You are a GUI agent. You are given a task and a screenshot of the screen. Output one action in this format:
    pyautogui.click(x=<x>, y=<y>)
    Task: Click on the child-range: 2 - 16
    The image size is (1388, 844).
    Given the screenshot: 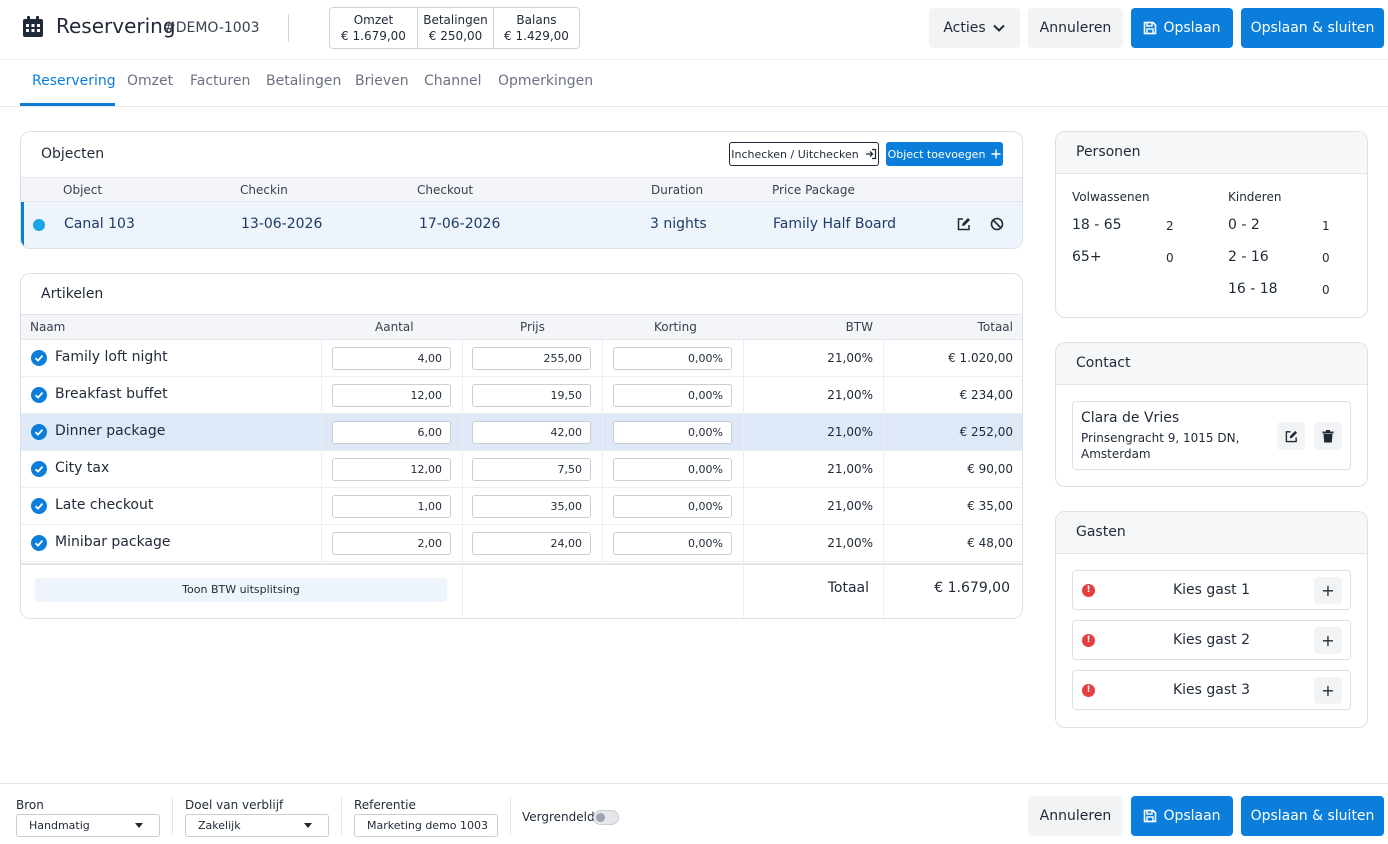 What is the action you would take?
    pyautogui.click(x=1248, y=257)
    